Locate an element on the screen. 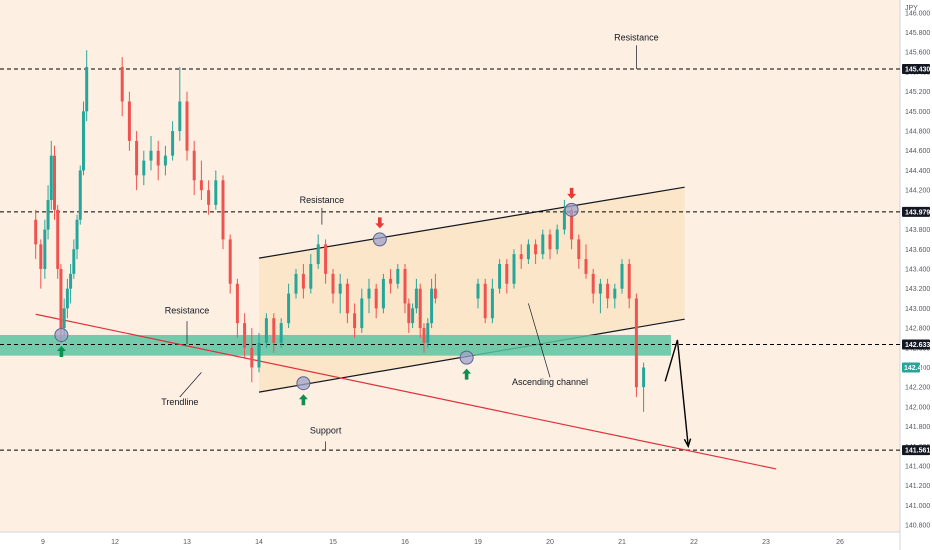 Image resolution: width=932 pixels, height=550 pixels. x-tick-label: 23 is located at coordinates (766, 542).